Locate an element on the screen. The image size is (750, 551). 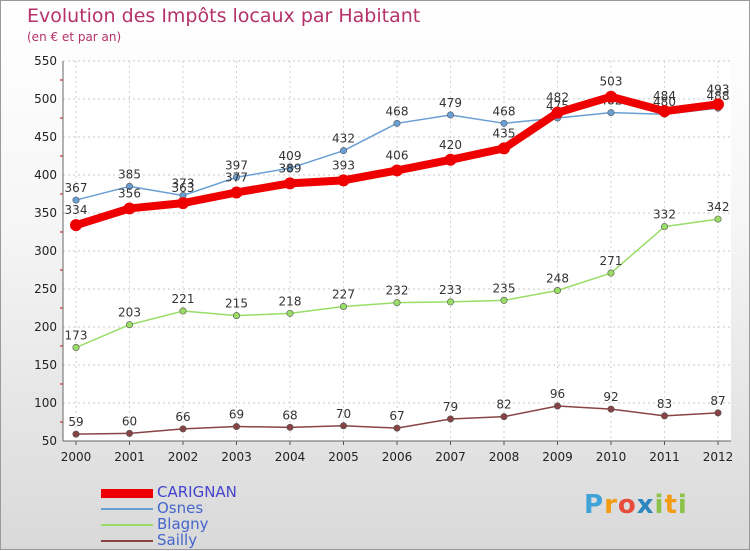
data-label-osnes: 432 is located at coordinates (343, 139).